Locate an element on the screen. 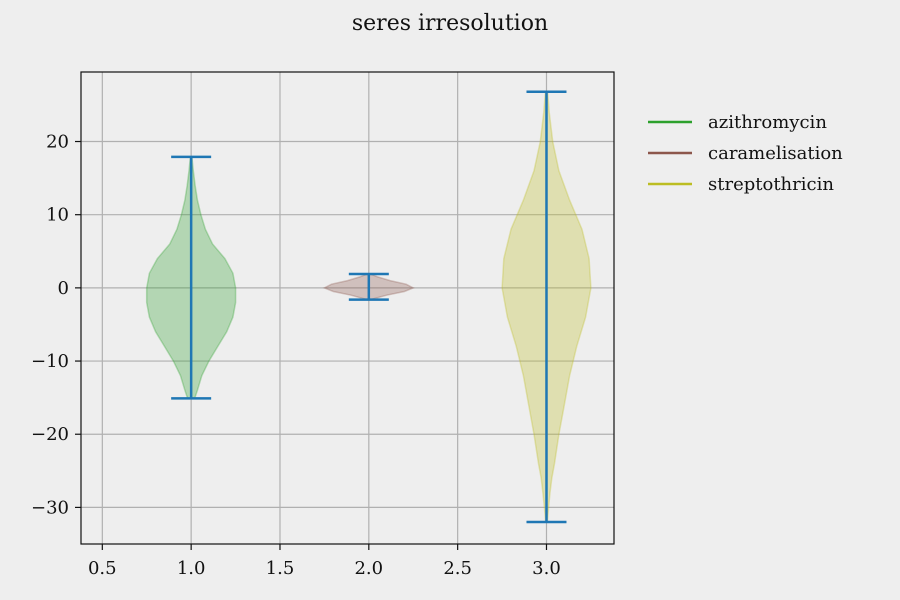  x-tick-label: 2.5 is located at coordinates (457, 568).